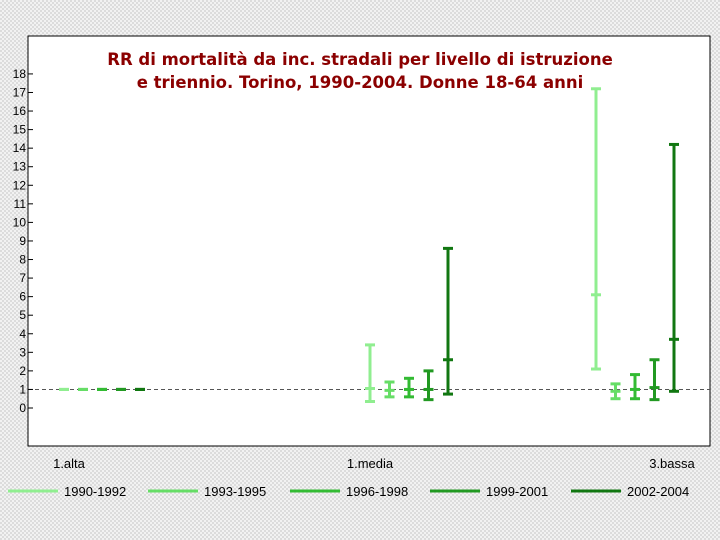  What do you see at coordinates (20, 130) in the screenshot?
I see `y-tick-label: 15` at bounding box center [20, 130].